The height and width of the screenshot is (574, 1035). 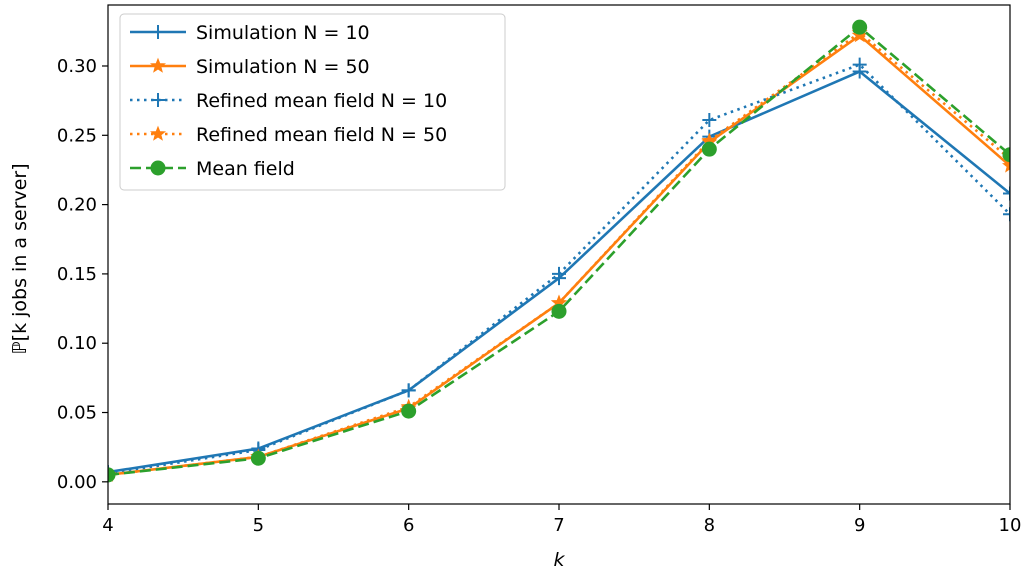 What do you see at coordinates (1010, 525) in the screenshot?
I see `x-tick-label: 10` at bounding box center [1010, 525].